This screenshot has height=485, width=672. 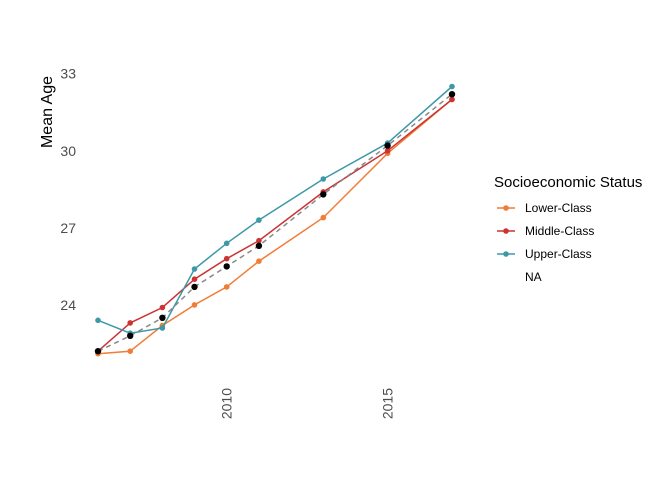 I want to click on x-tick-label: 2015, so click(x=388, y=403).